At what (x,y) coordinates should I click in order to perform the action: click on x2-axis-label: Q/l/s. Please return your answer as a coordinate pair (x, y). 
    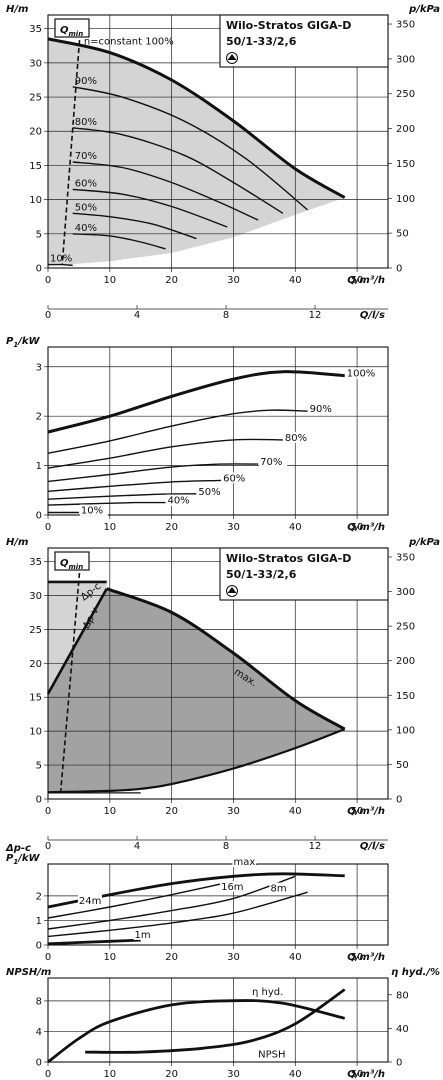
    Looking at the image, I should click on (372, 315).